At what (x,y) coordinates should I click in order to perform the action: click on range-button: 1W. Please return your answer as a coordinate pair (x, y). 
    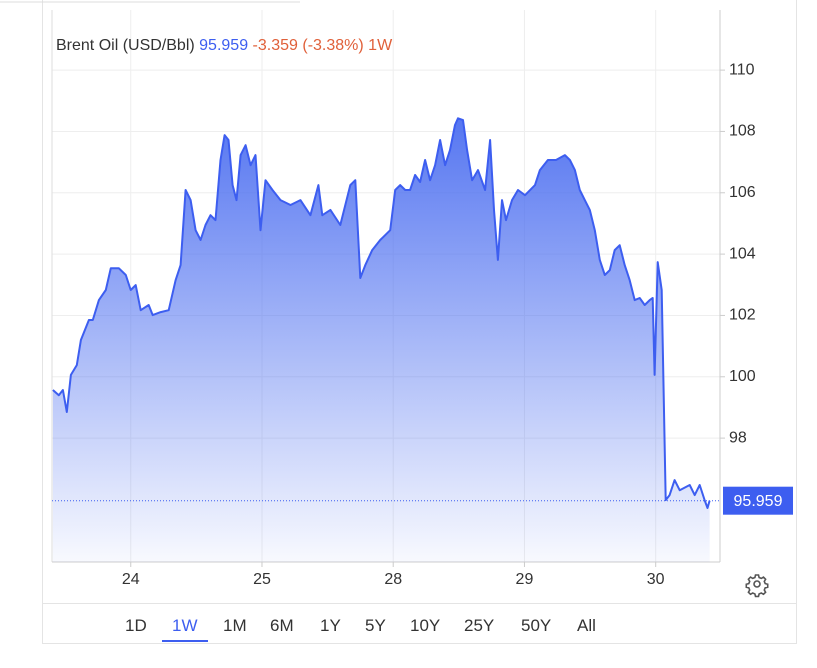
    Looking at the image, I should click on (185, 629).